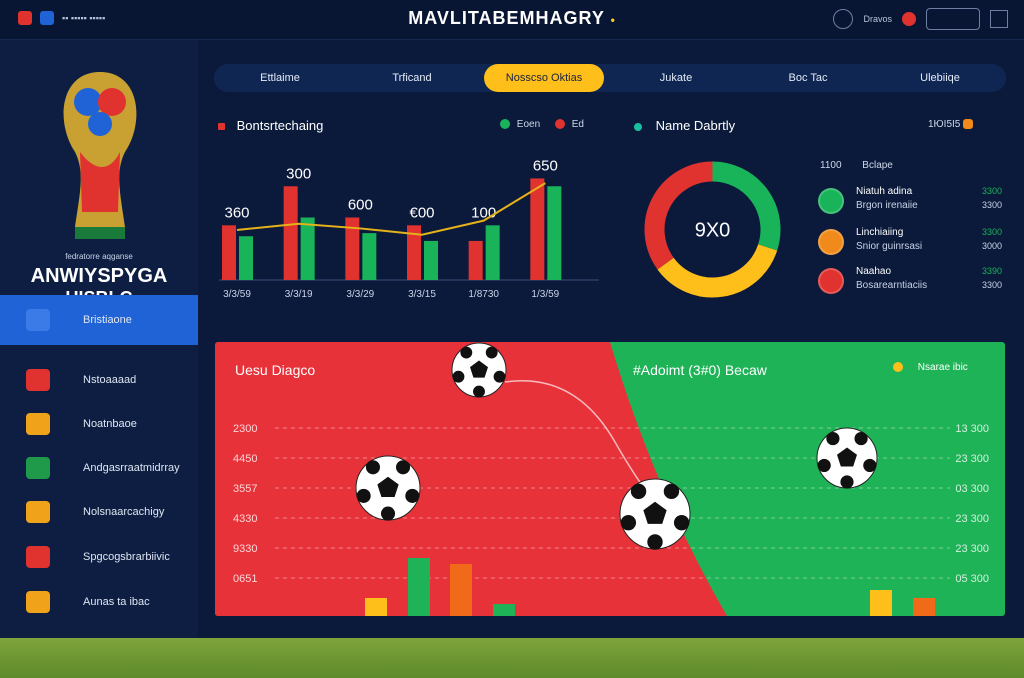  What do you see at coordinates (99, 512) in the screenshot?
I see `sidebar-item-4: Nolsnaarcachigy` at bounding box center [99, 512].